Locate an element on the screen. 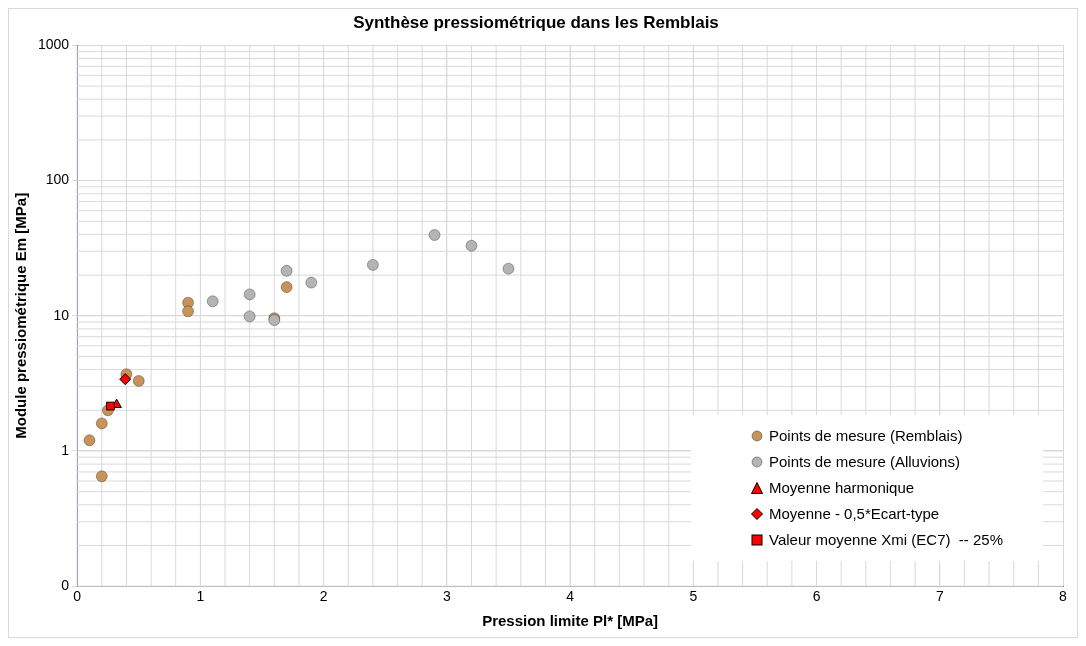 The height and width of the screenshot is (646, 1086). x-tick-label: 2 is located at coordinates (323, 596).